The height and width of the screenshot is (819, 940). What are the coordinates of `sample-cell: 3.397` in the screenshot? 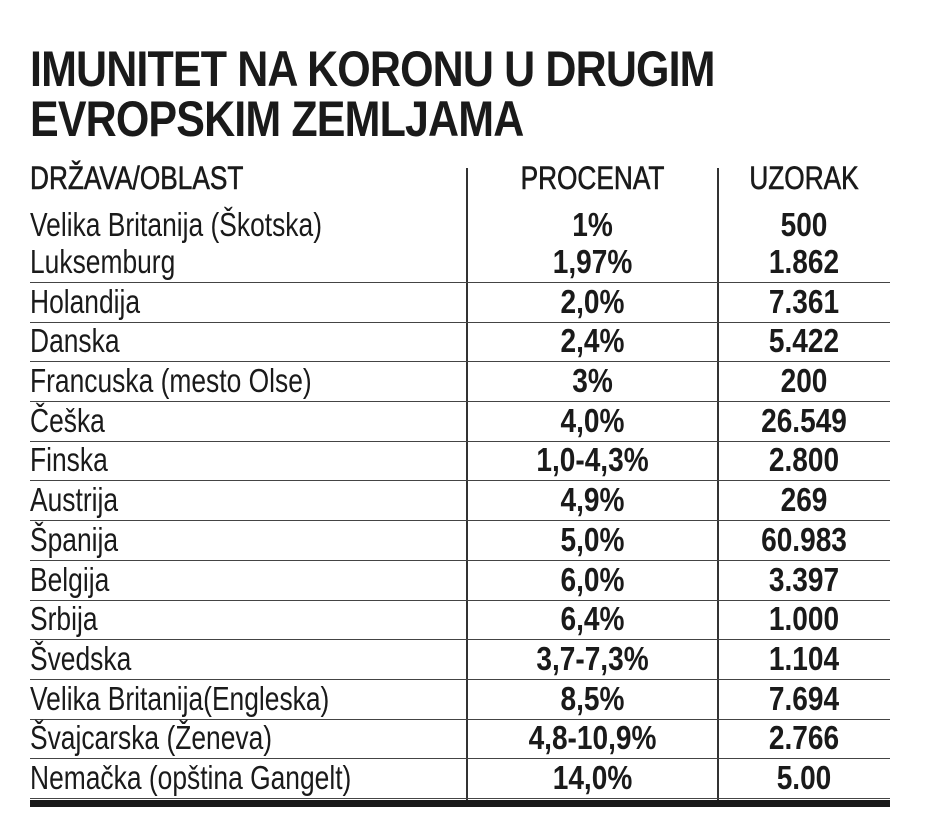 It's located at (804, 579).